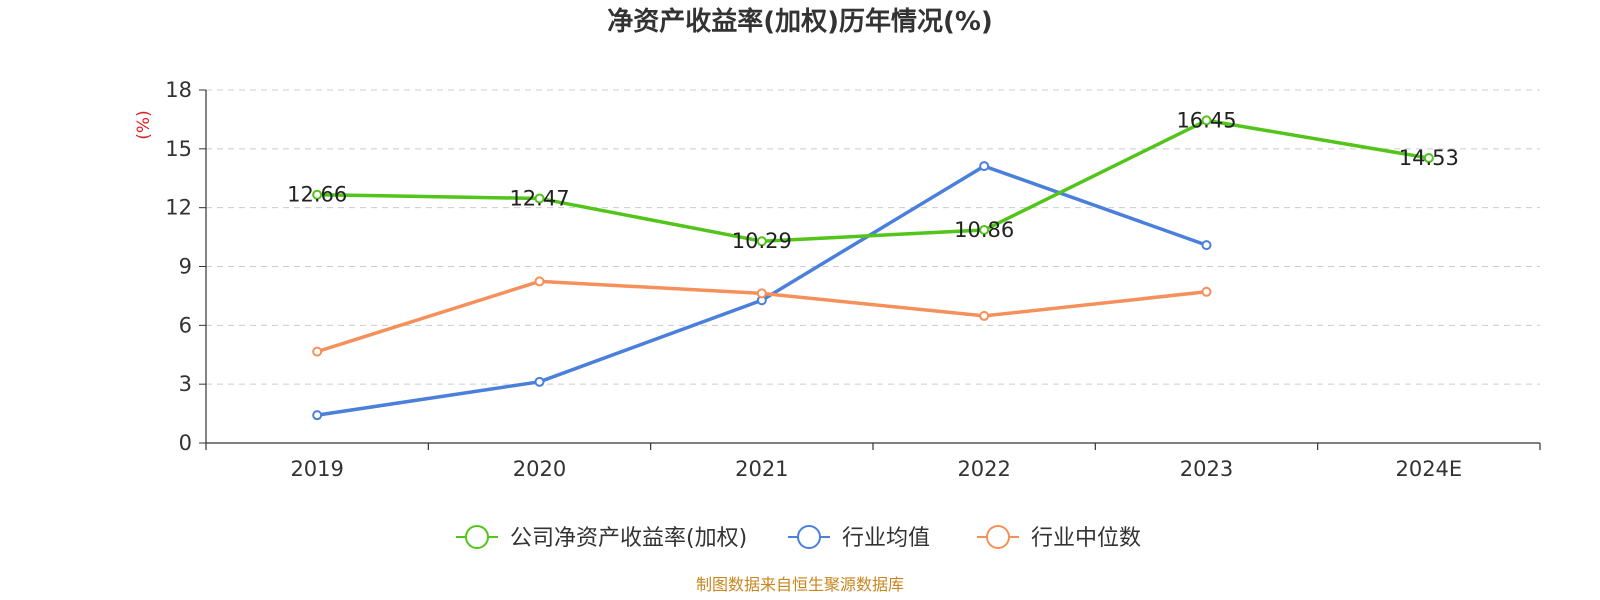  I want to click on data-label: 10.86, so click(984, 230).